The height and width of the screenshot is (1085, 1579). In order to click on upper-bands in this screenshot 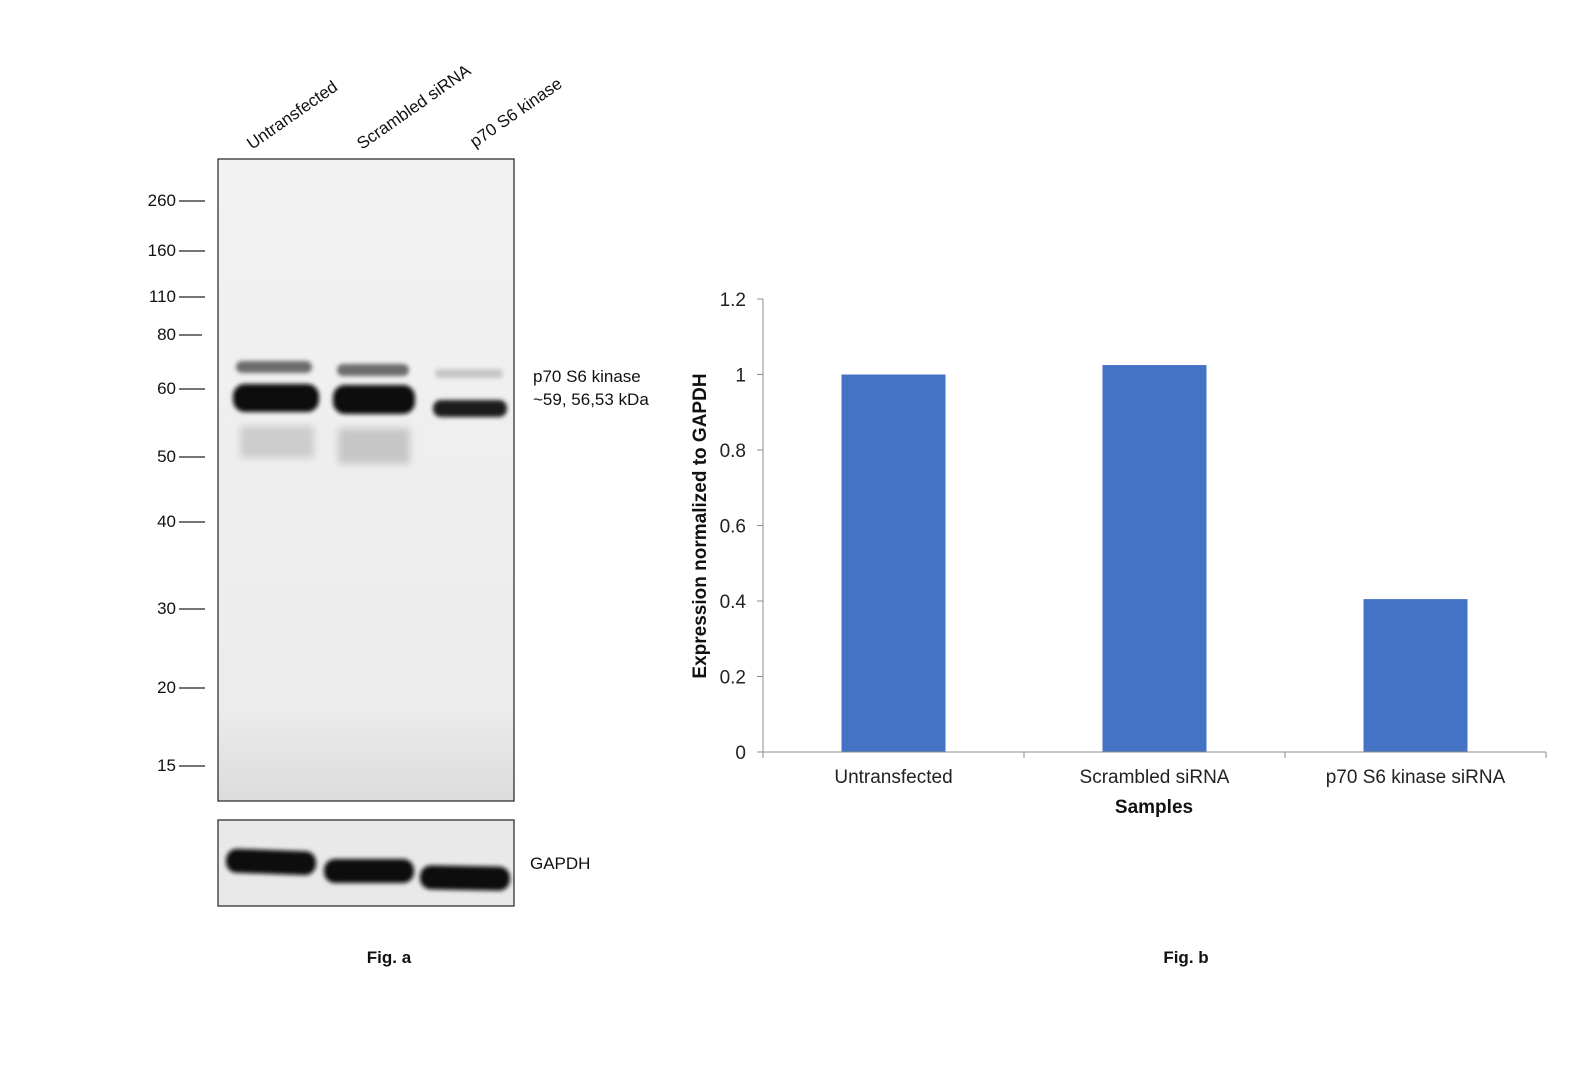, I will do `click(369, 369)`.